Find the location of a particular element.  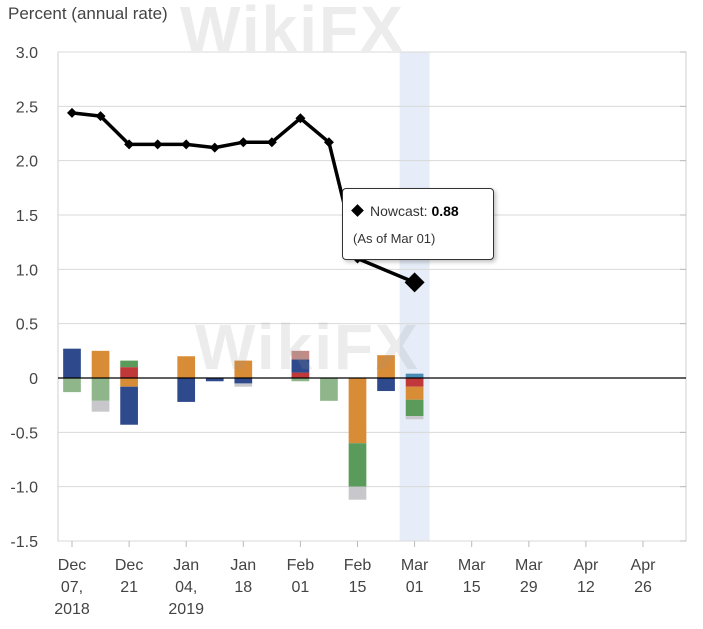

y-tick-label: 1.0 is located at coordinates (27, 270).